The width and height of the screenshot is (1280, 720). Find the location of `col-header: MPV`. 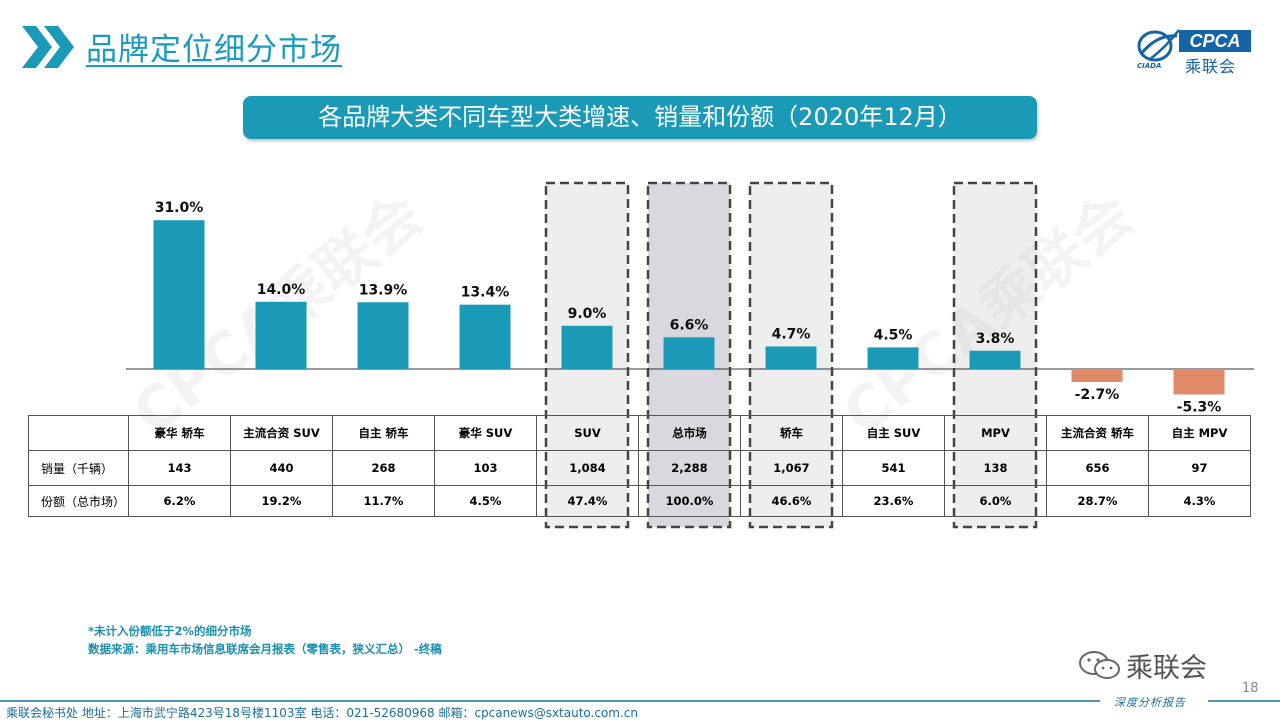

col-header: MPV is located at coordinates (995, 433).